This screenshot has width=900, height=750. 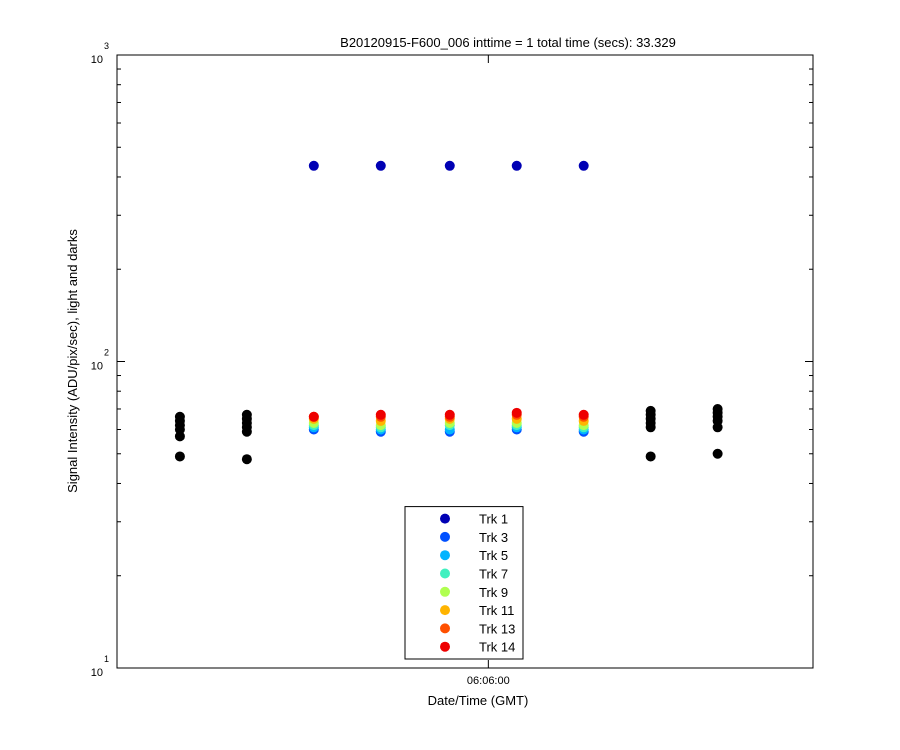 I want to click on legend-box, so click(x=464, y=583).